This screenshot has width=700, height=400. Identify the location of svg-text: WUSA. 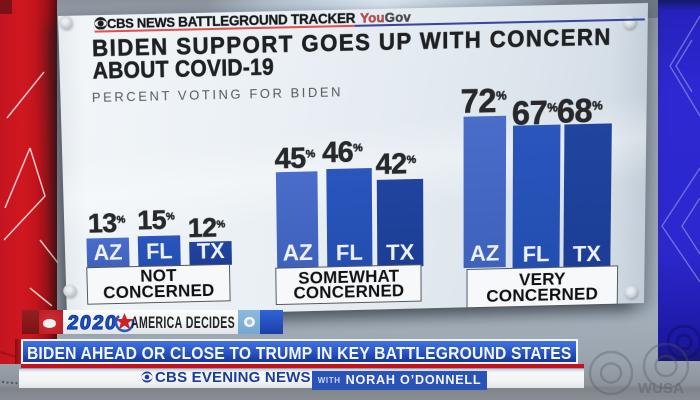
(661, 388).